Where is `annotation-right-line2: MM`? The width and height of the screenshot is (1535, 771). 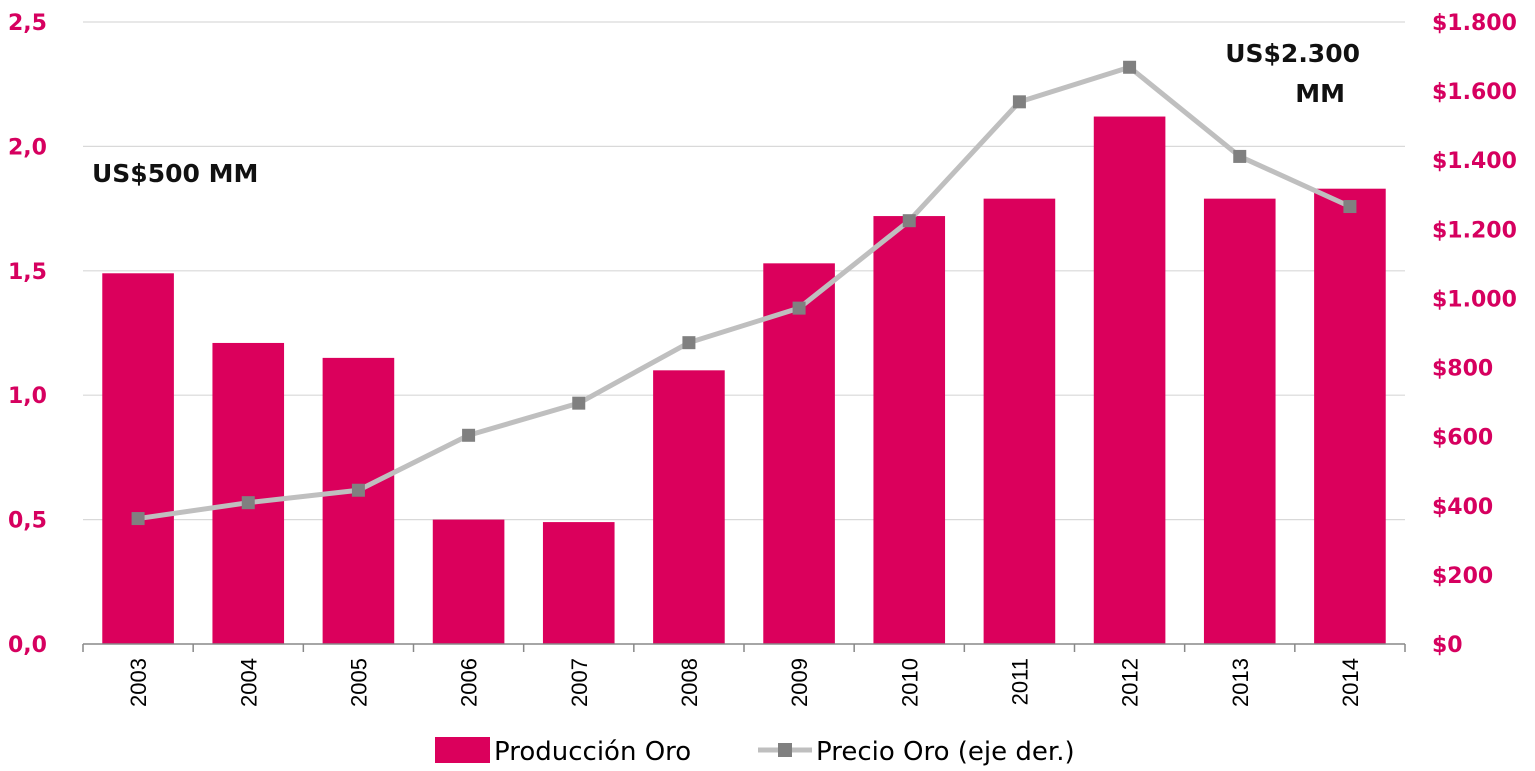 annotation-right-line2: MM is located at coordinates (1320, 93).